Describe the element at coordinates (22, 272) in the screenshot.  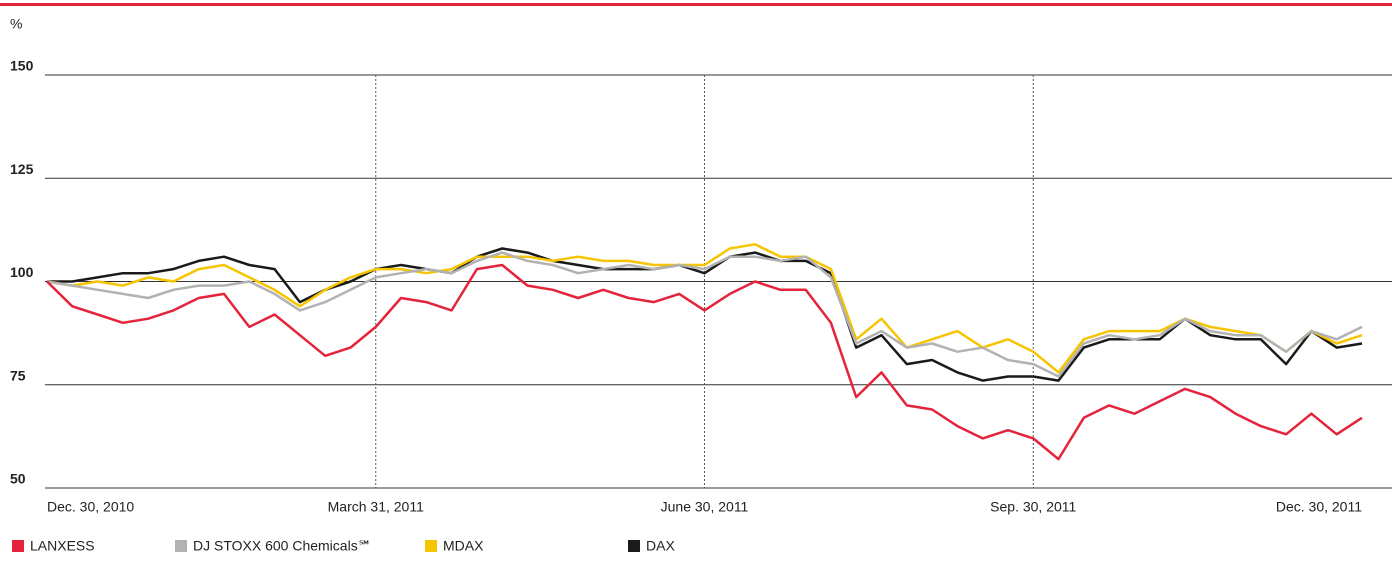
I see `y-tick-label: 100` at that location.